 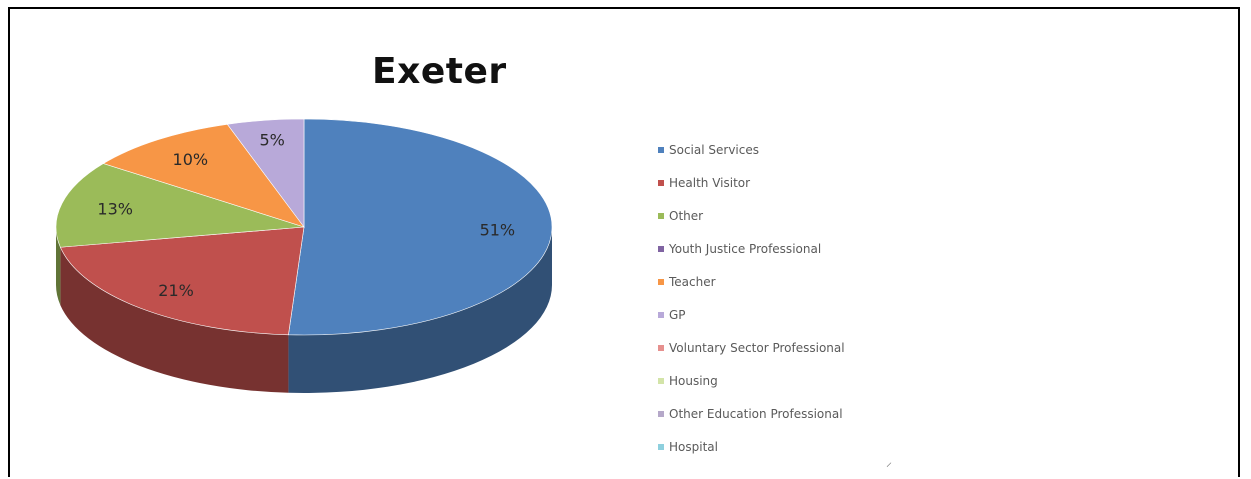 I want to click on pie-side-social-services, so click(x=420, y=310).